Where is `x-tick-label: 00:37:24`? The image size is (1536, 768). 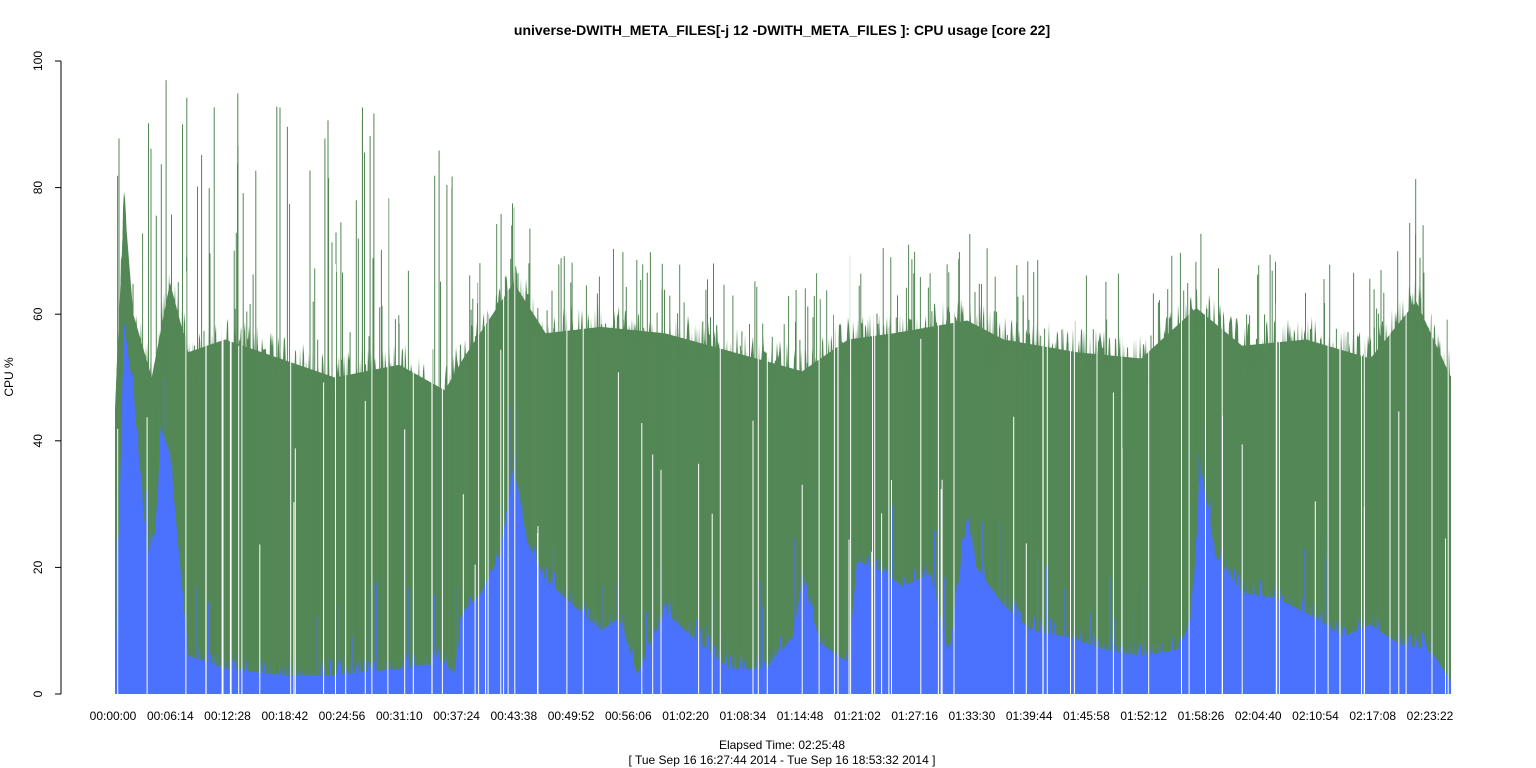
x-tick-label: 00:37:24 is located at coordinates (456, 716).